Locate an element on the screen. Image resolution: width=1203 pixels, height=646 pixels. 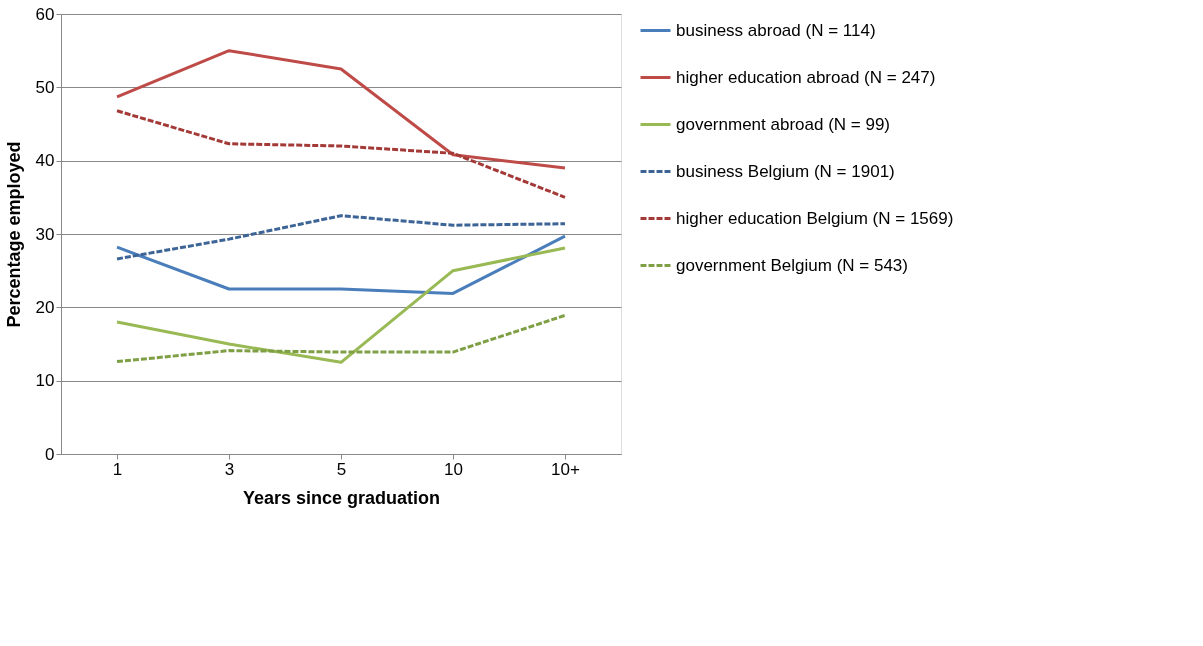
y-tick-label: 60 is located at coordinates (45, 14).